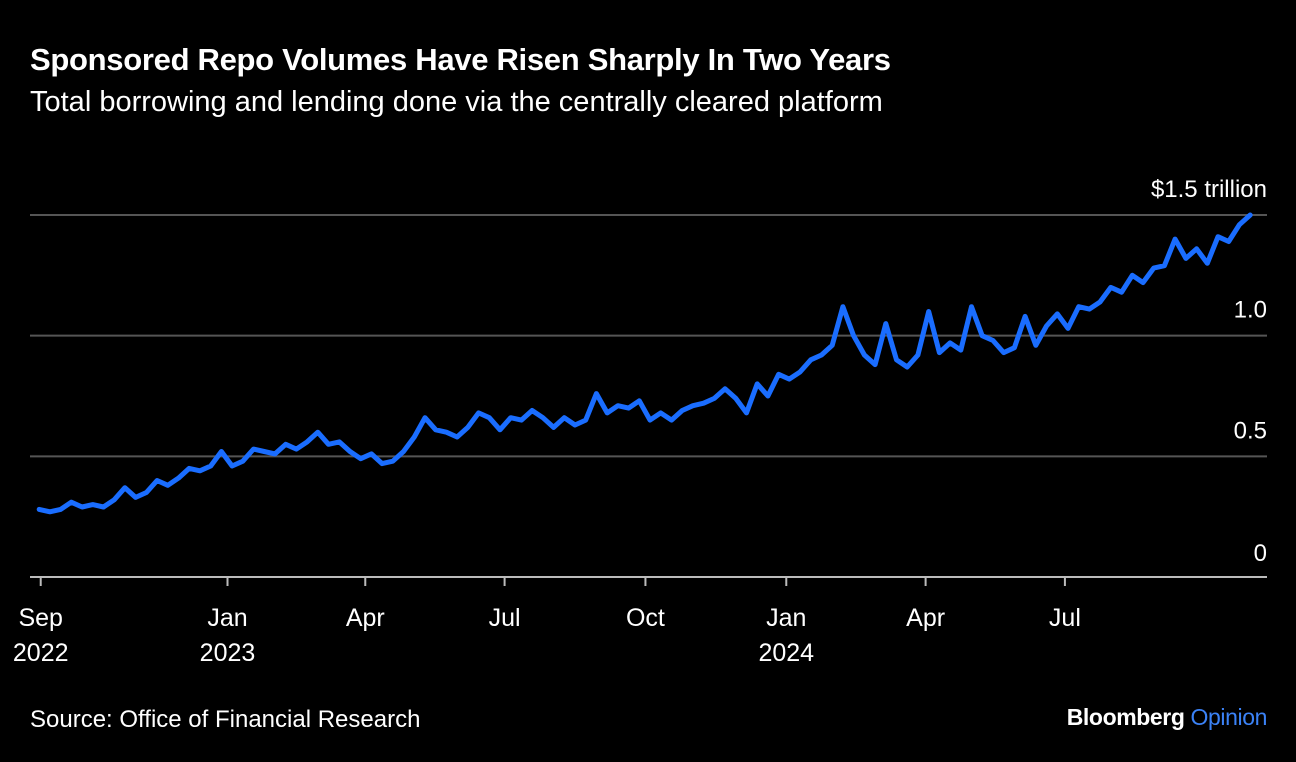 This screenshot has height=762, width=1296. I want to click on brand-logo: Bloomberg Opinion, so click(1167, 717).